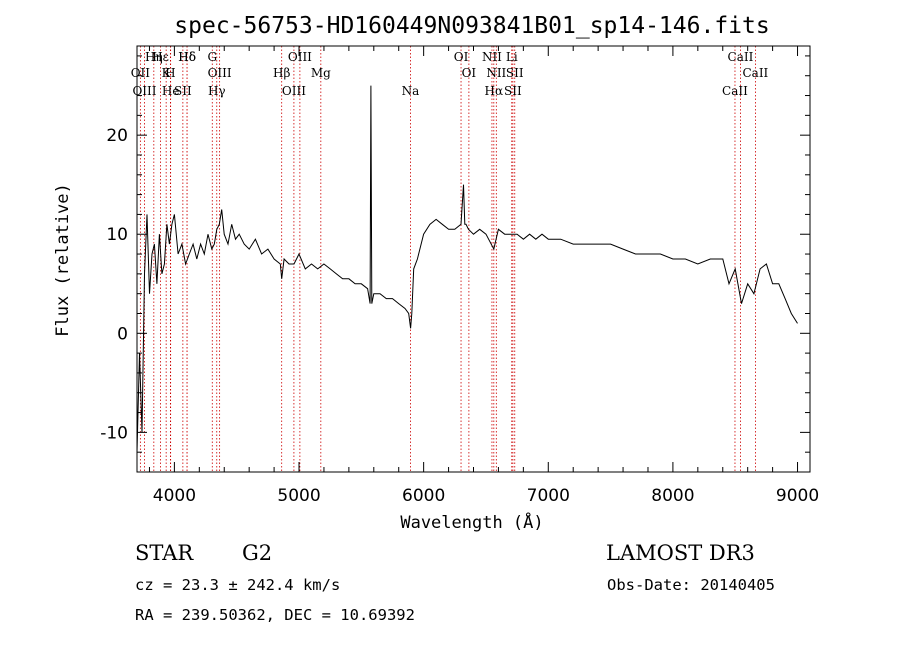 Image resolution: width=900 pixels, height=649 pixels. What do you see at coordinates (114, 433) in the screenshot?
I see `y-tick-label: -10` at bounding box center [114, 433].